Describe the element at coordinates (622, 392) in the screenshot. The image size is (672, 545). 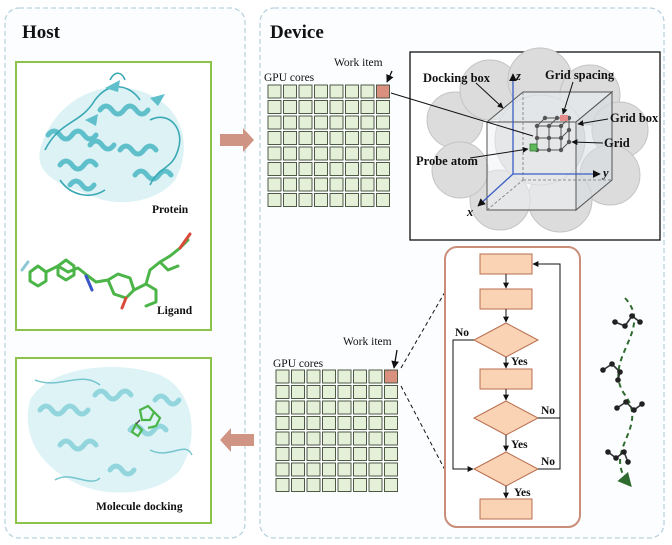
I see `conformation-search-icon` at that location.